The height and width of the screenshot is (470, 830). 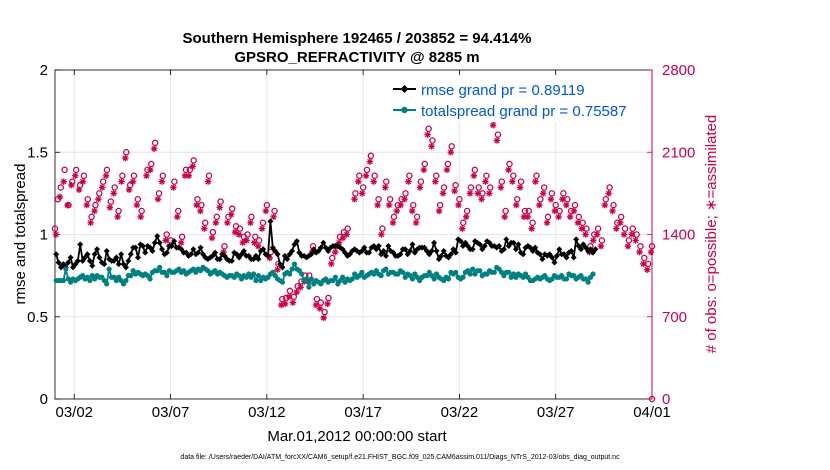 I want to click on legend-spread-marker, so click(x=404, y=110).